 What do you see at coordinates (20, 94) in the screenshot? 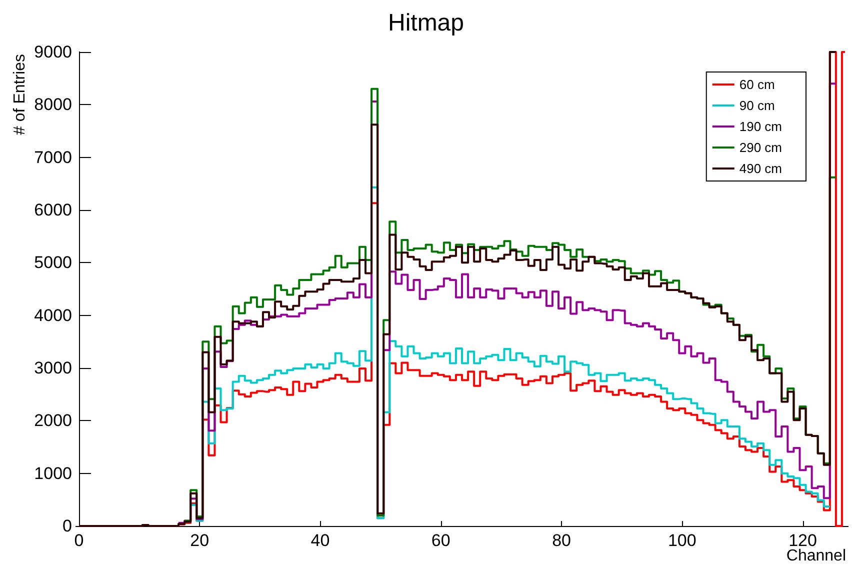
I see `y-axis-title: # of Entries` at bounding box center [20, 94].